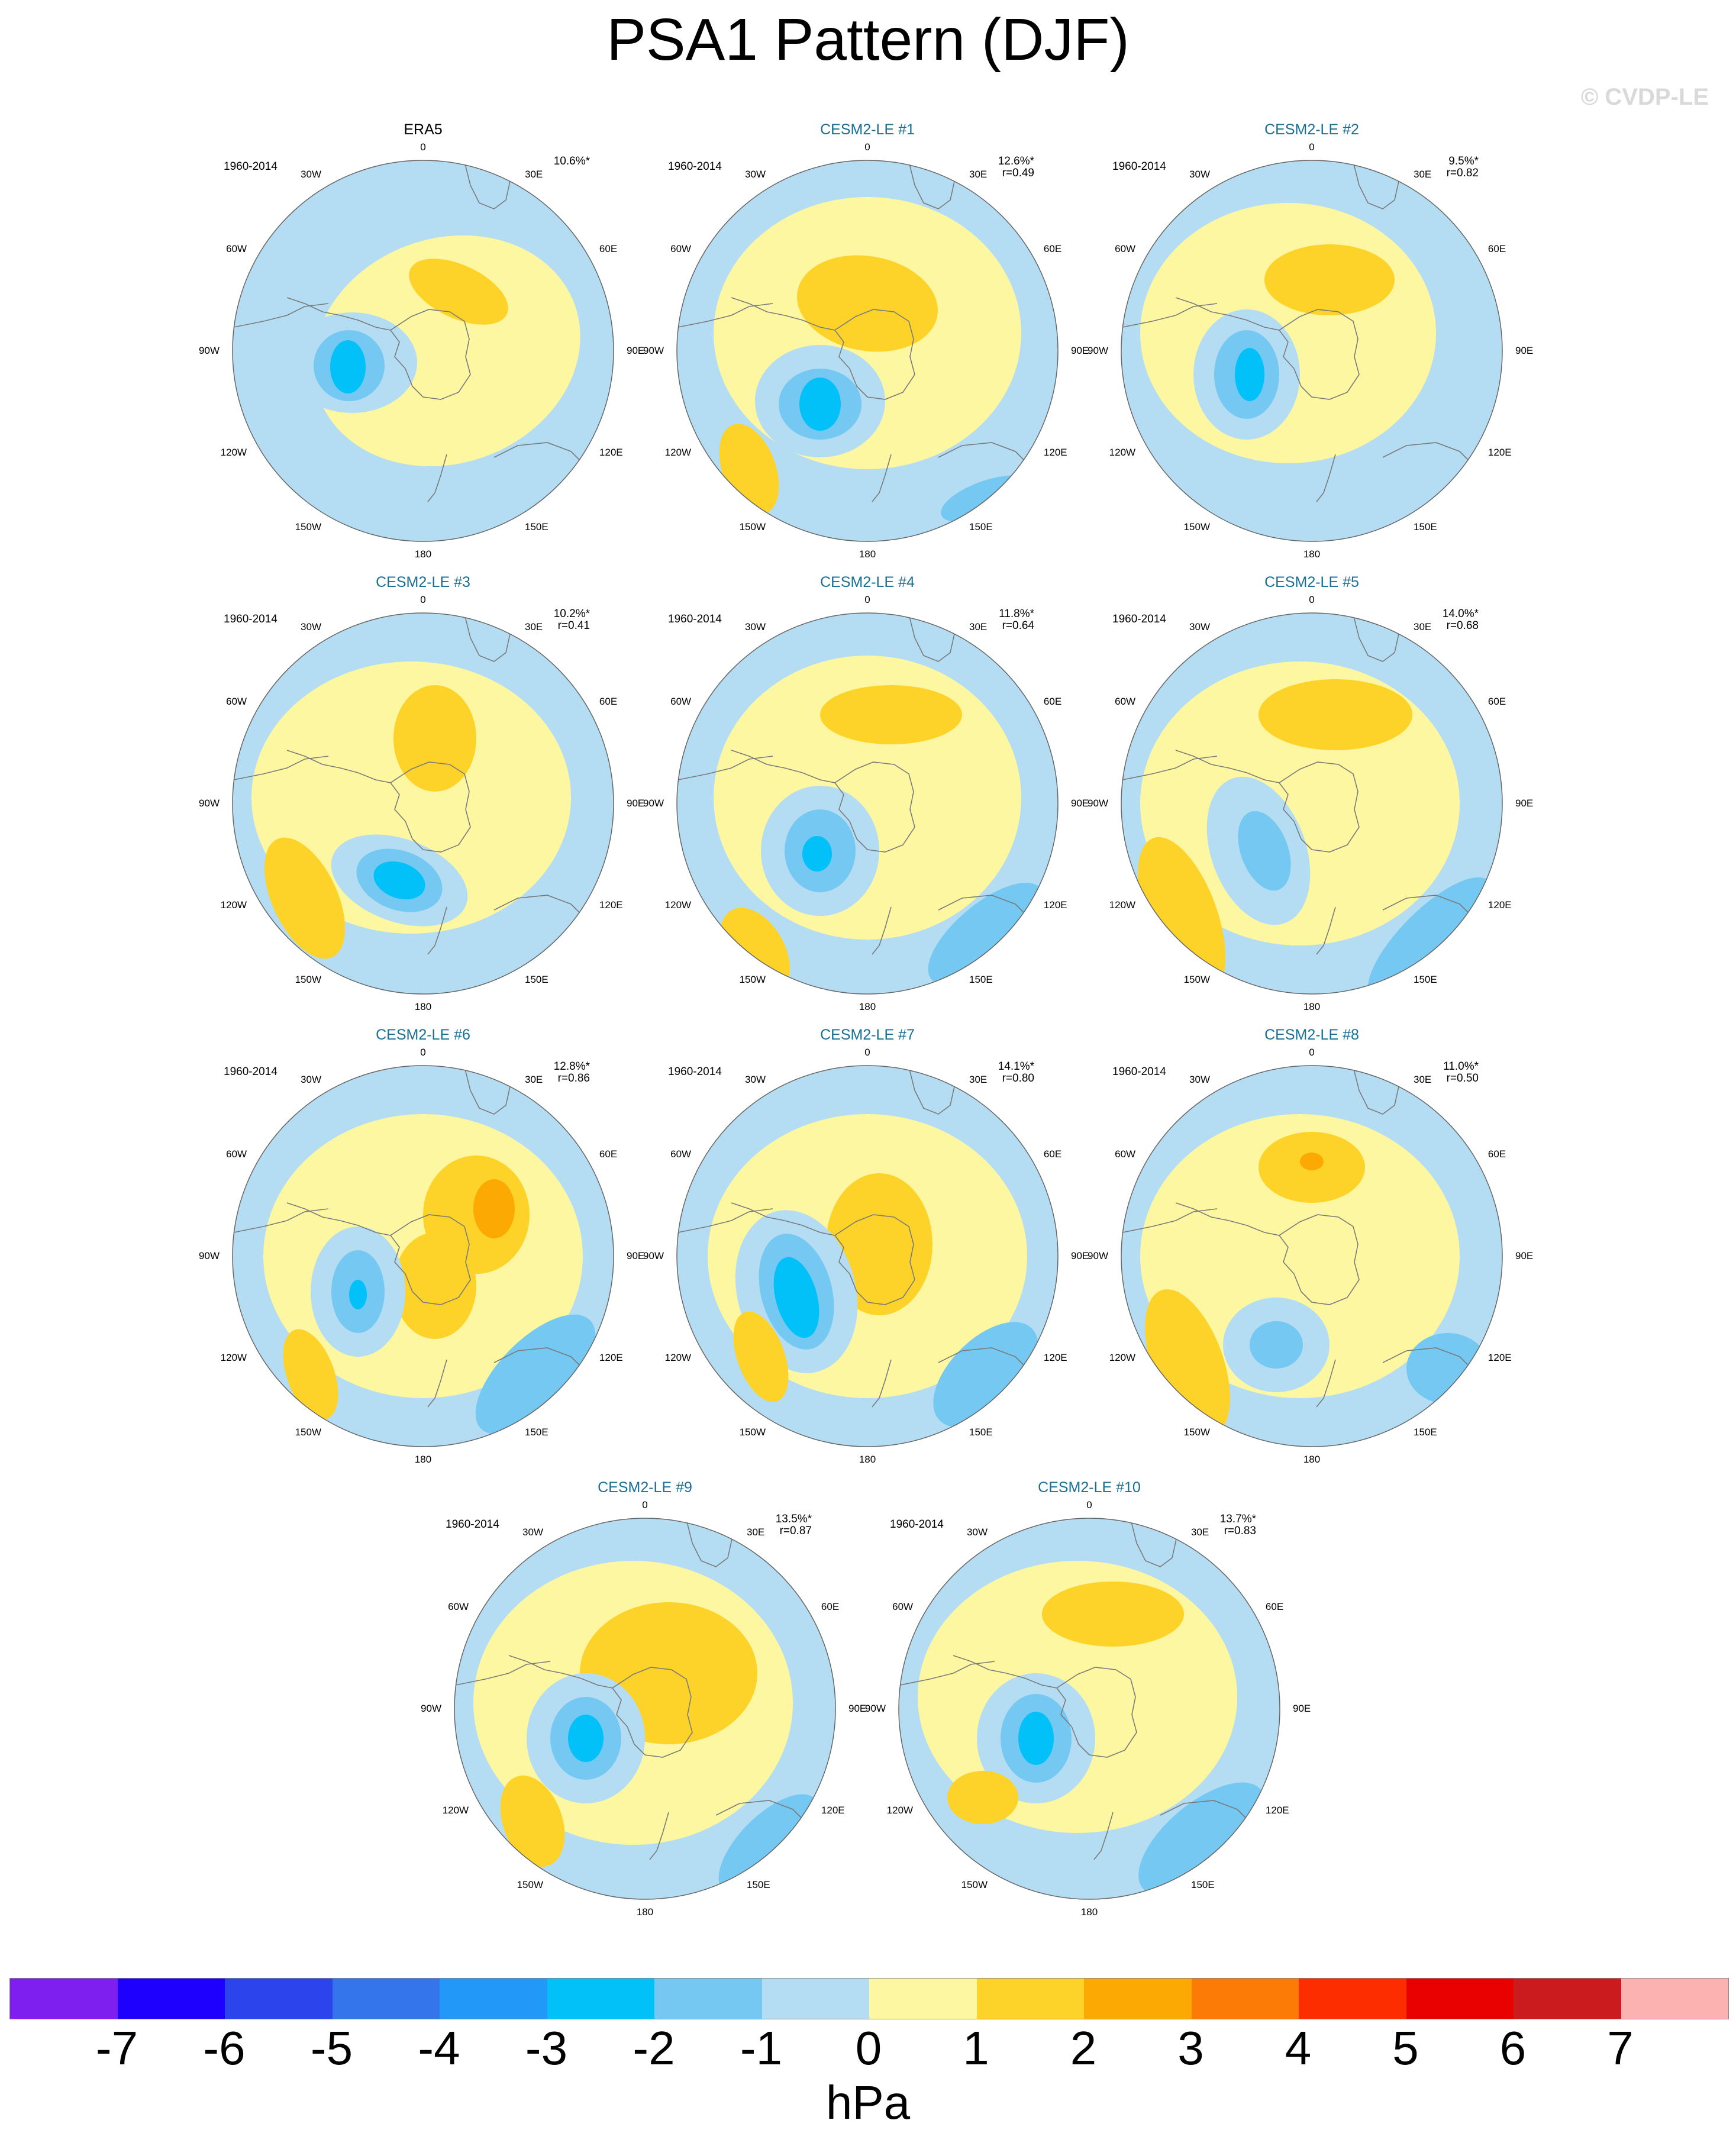  Describe the element at coordinates (867, 1035) in the screenshot. I see `panel-title: CESM2-LE #7` at that location.